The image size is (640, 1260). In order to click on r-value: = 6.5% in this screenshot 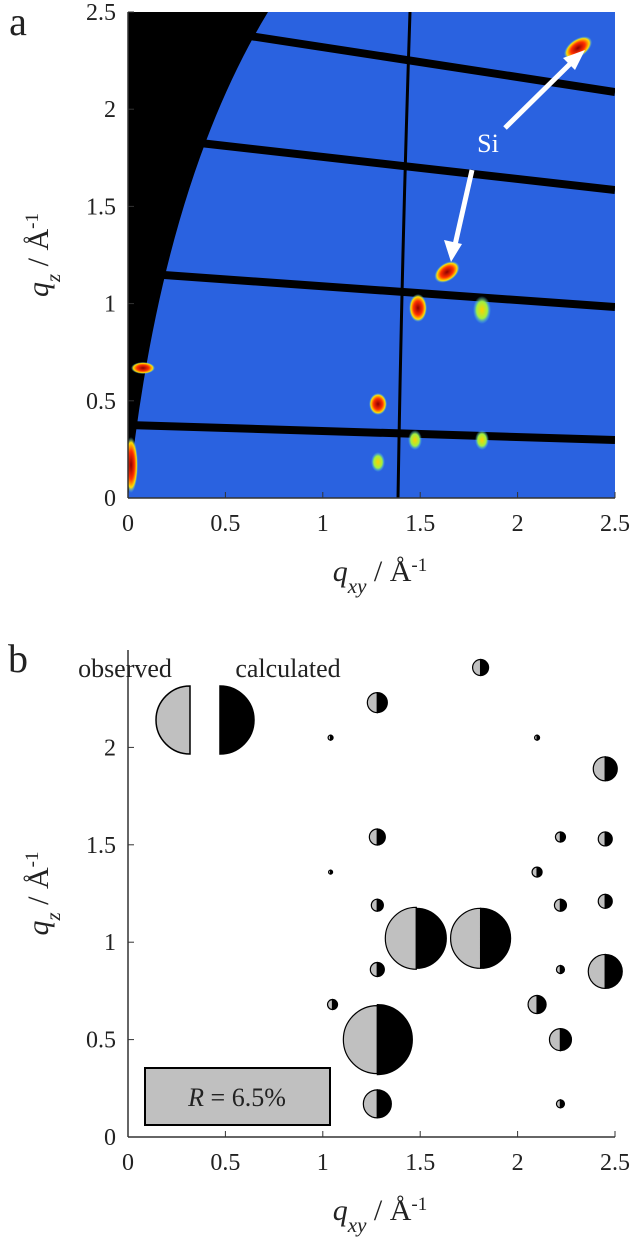, I will do `click(245, 1097)`.